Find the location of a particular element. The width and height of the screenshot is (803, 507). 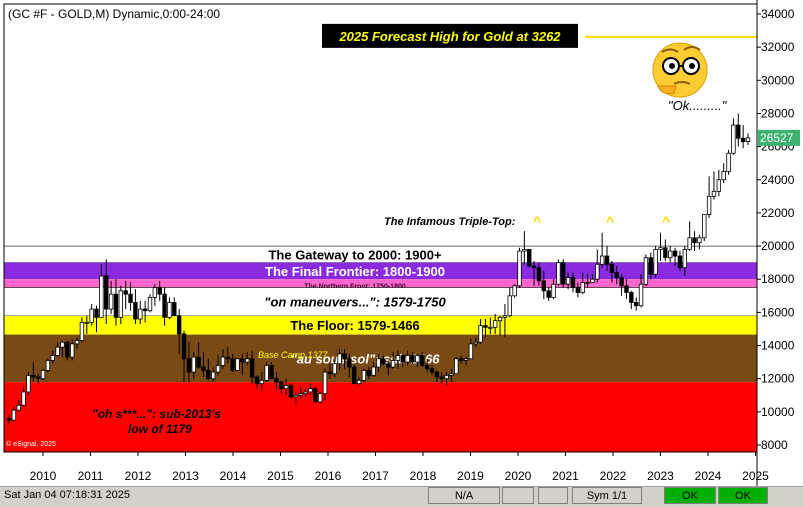

last-price-box is located at coordinates (779, 137).